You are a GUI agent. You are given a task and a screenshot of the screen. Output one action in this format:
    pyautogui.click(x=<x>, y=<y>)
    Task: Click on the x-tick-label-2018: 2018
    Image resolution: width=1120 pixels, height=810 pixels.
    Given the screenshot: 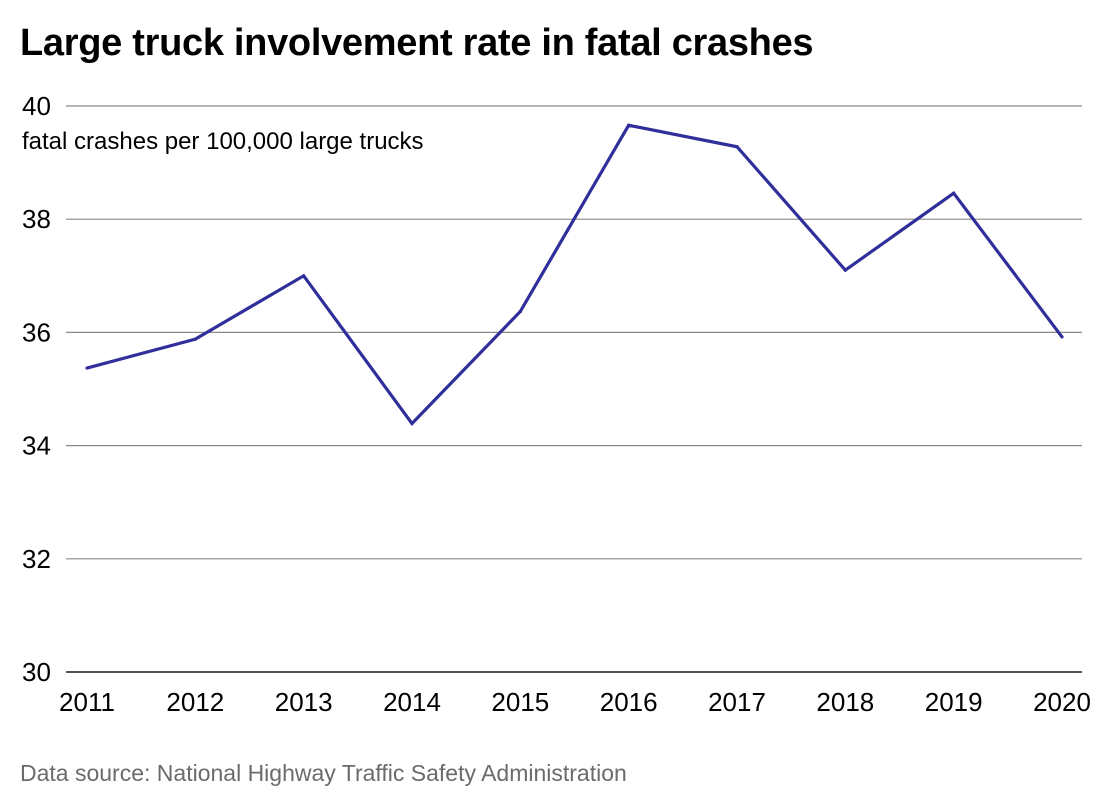 What is the action you would take?
    pyautogui.click(x=845, y=702)
    